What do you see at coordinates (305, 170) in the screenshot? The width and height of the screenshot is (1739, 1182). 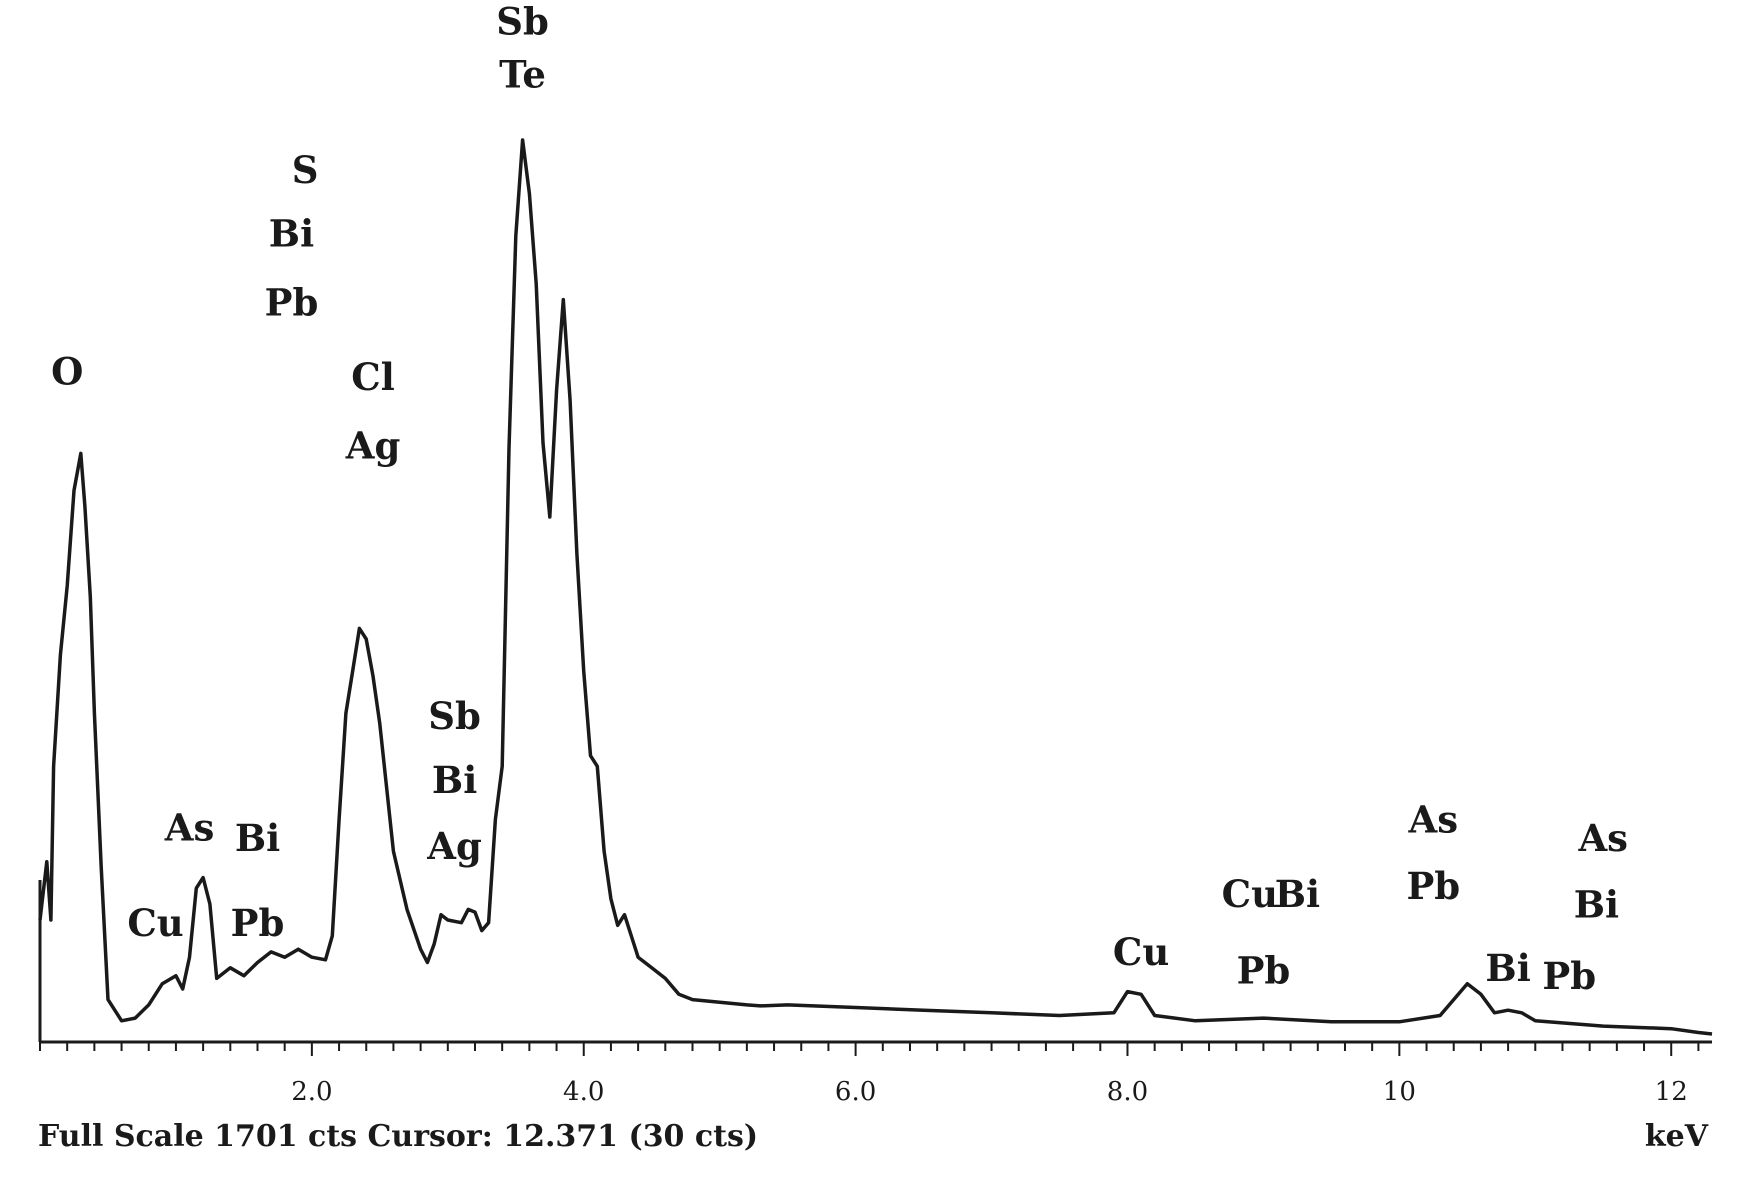 I see `peak-label-s: S` at bounding box center [305, 170].